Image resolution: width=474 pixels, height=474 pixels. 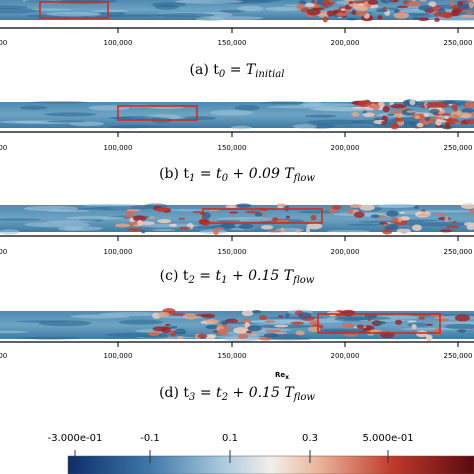 What do you see at coordinates (261, 276) in the screenshot?
I see `caption-text: + 0.15 T` at bounding box center [261, 276].